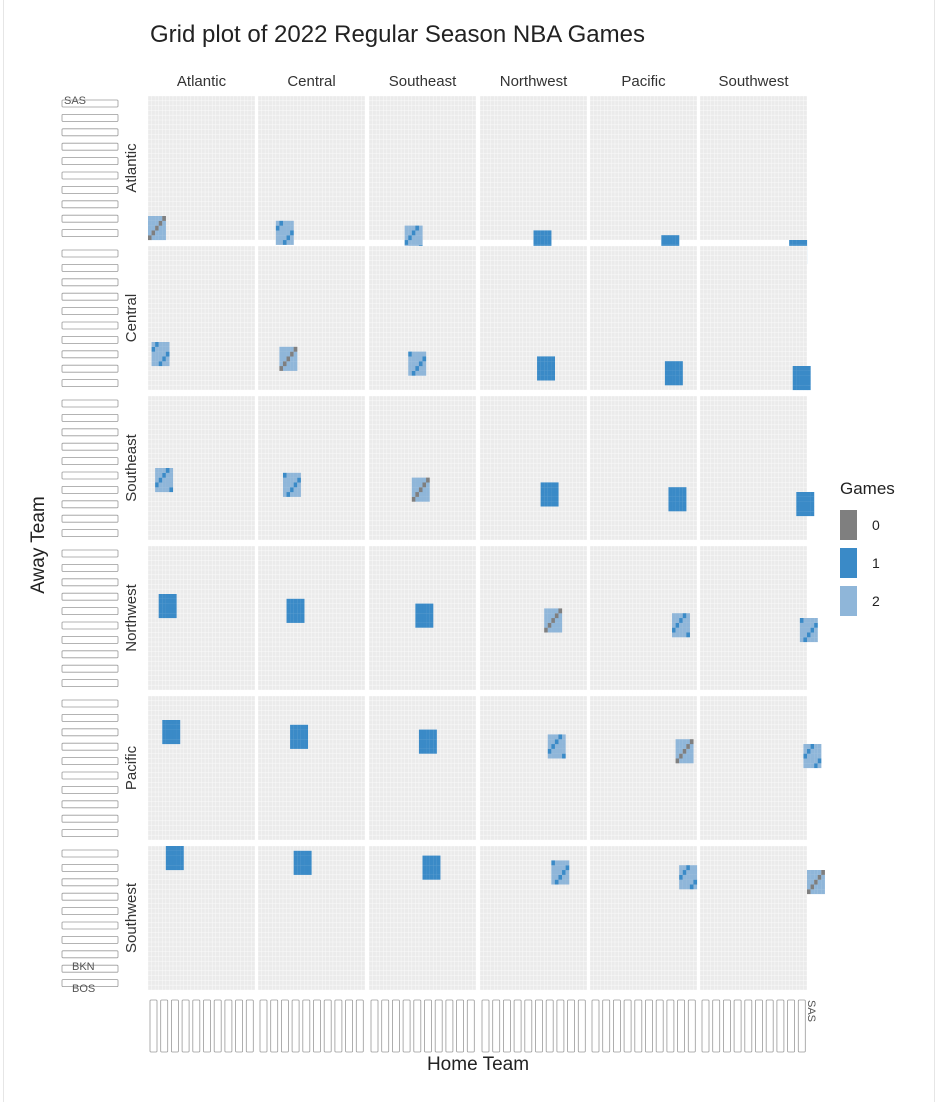 Image resolution: width=938 pixels, height=1104 pixels. Describe the element at coordinates (131, 617) in the screenshot. I see `strip-label-row-northwest: Northwest` at that location.